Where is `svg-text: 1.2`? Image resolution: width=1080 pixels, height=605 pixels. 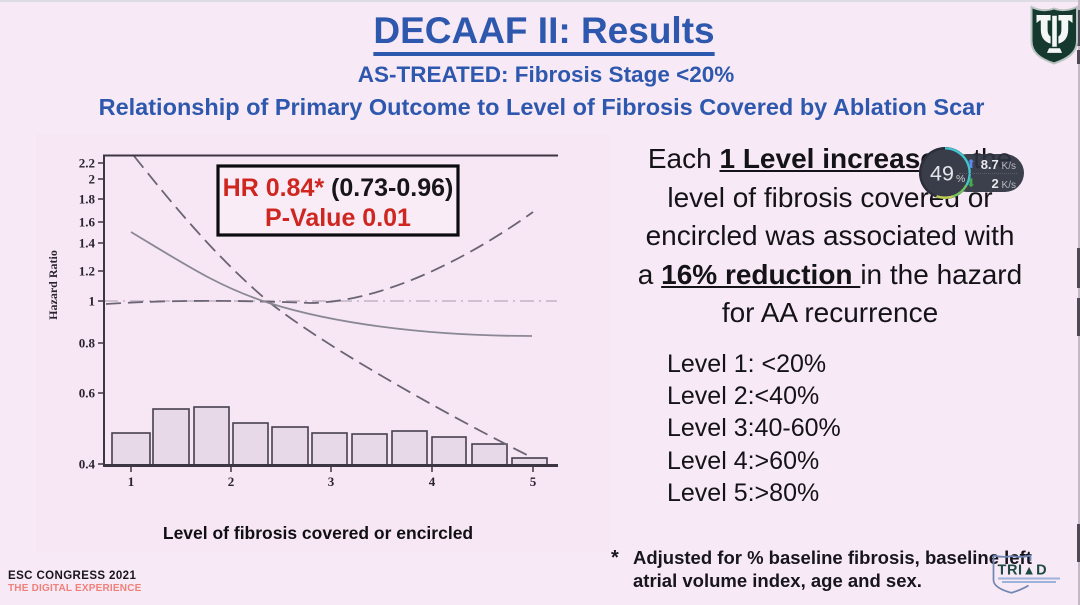 svg-text: 1.2 is located at coordinates (87, 271).